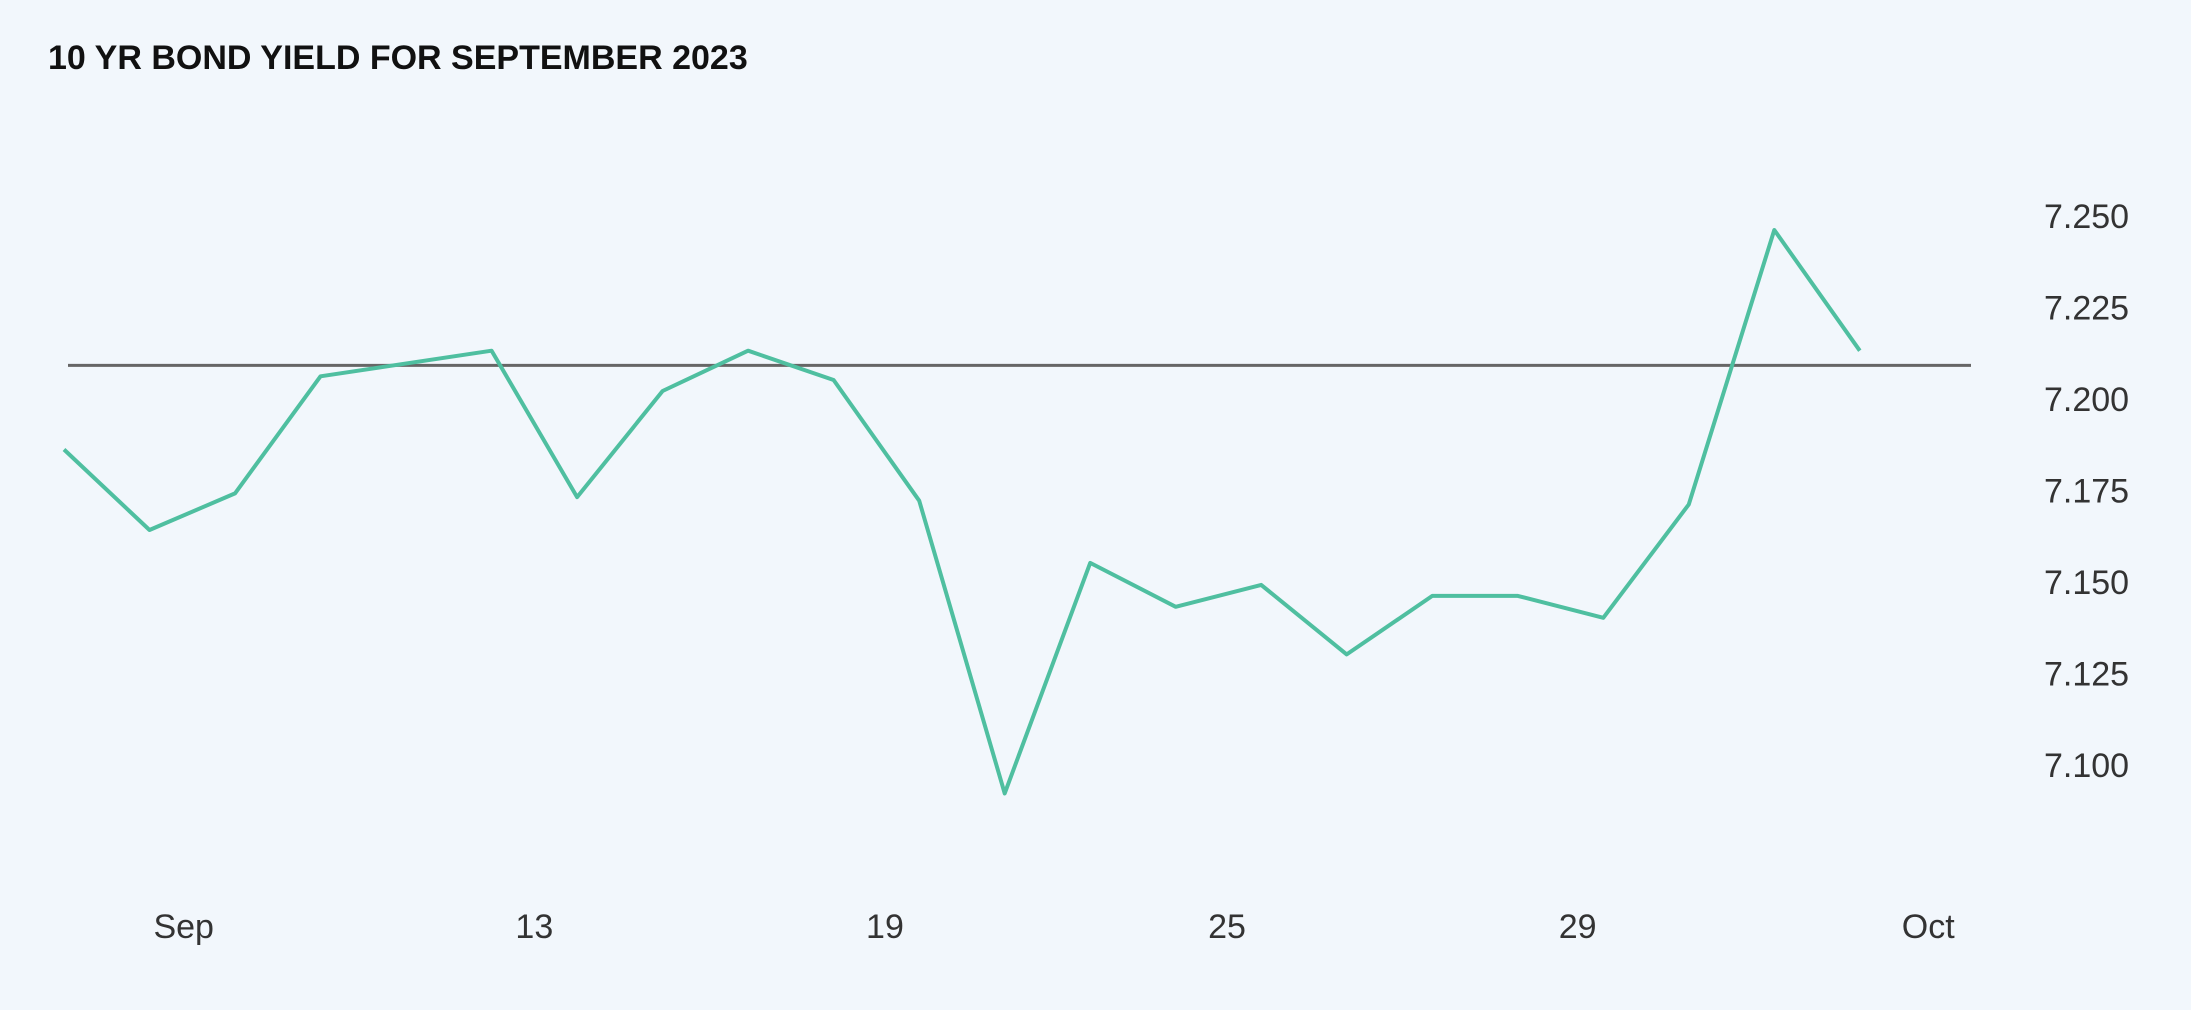 This screenshot has width=2191, height=1010. What do you see at coordinates (2086, 217) in the screenshot?
I see `y-tick-label: 7.250` at bounding box center [2086, 217].